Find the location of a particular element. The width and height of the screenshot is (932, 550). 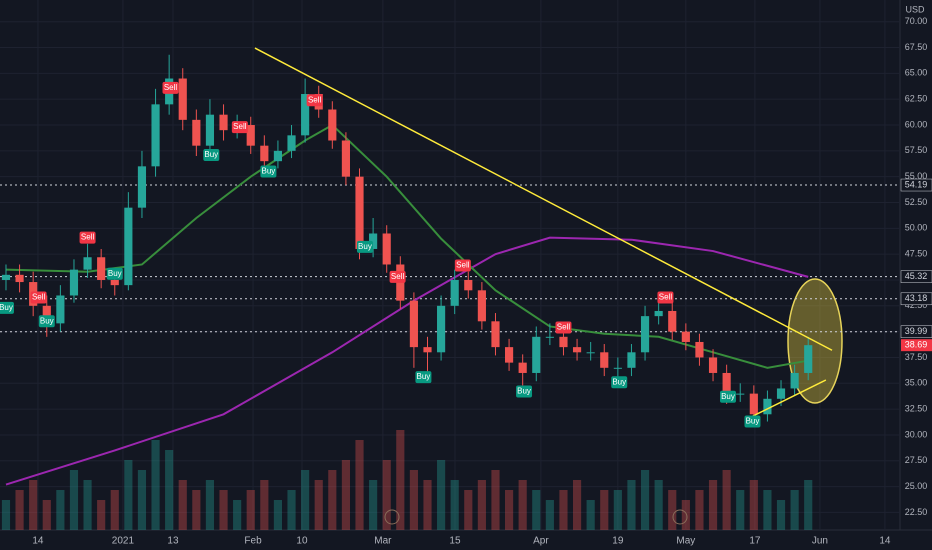

y-tick-label: 42.50 is located at coordinates (916, 305).